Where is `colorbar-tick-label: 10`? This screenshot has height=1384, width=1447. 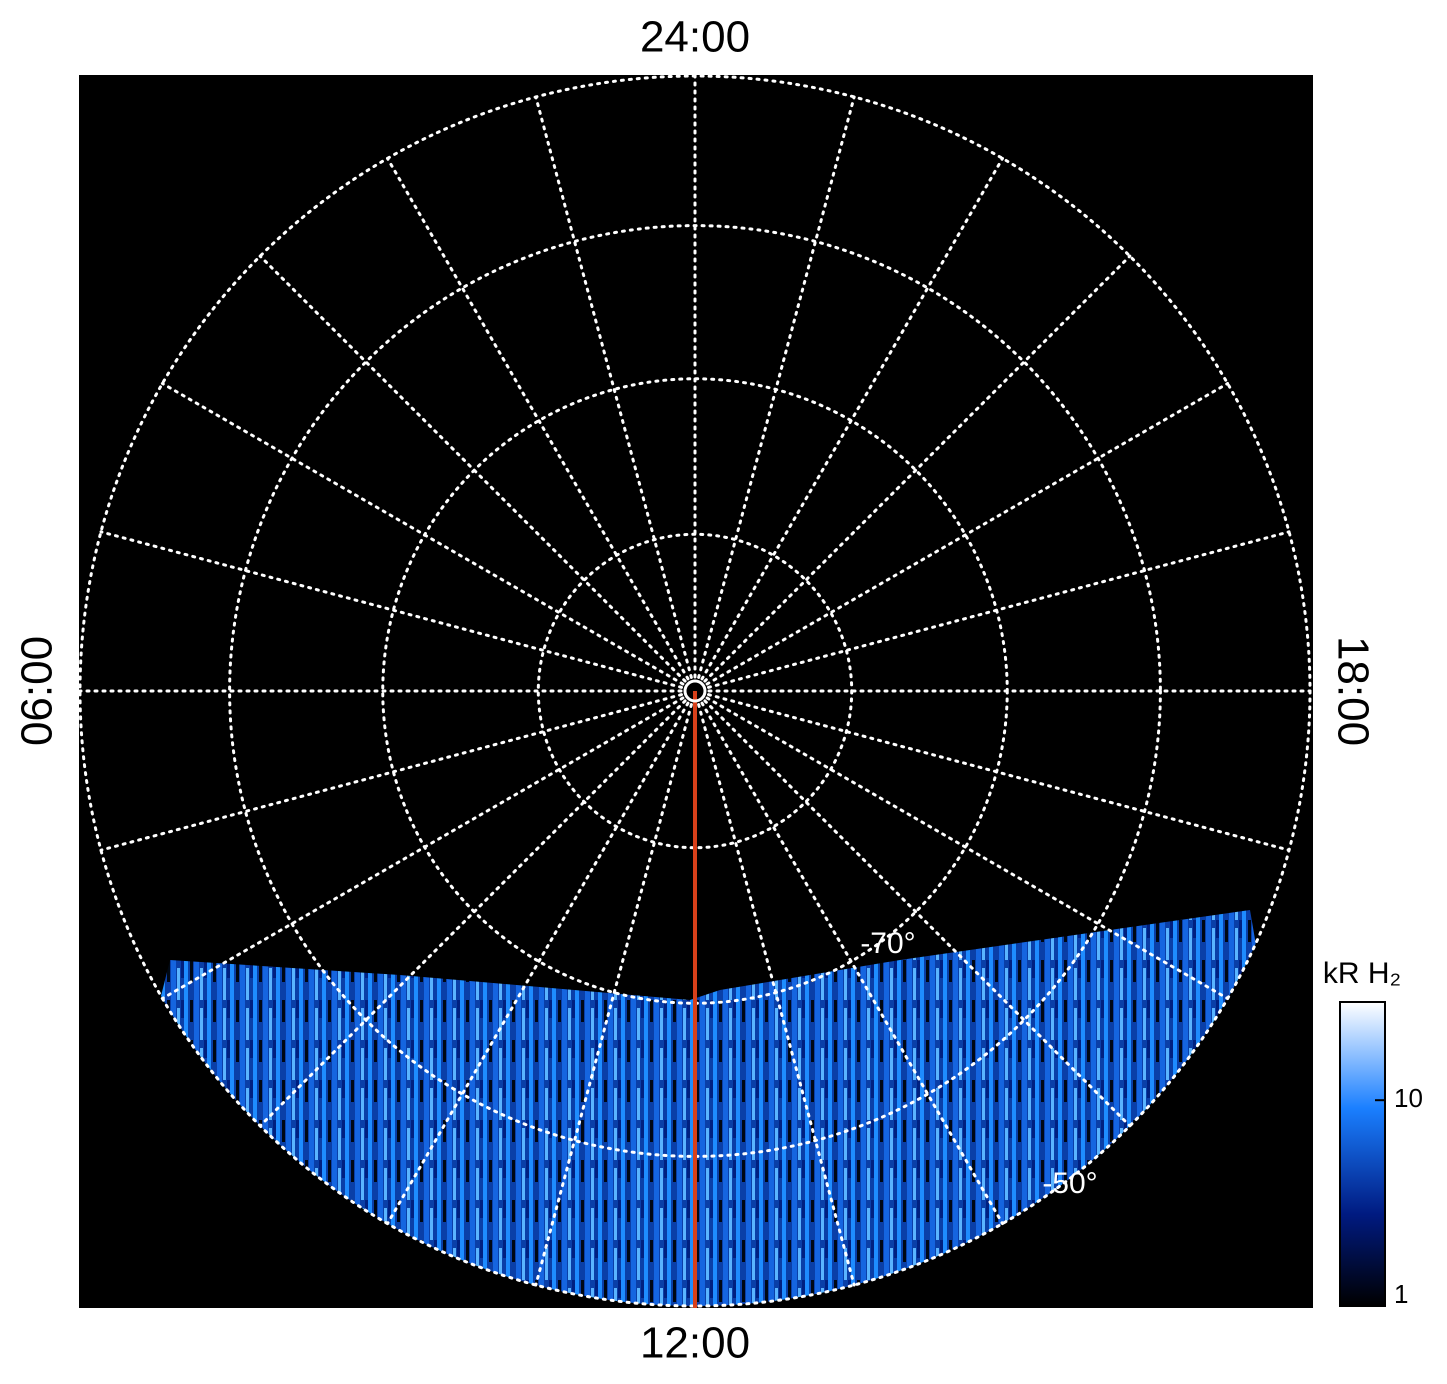
colorbar-tick-label: 10 is located at coordinates (1408, 1098).